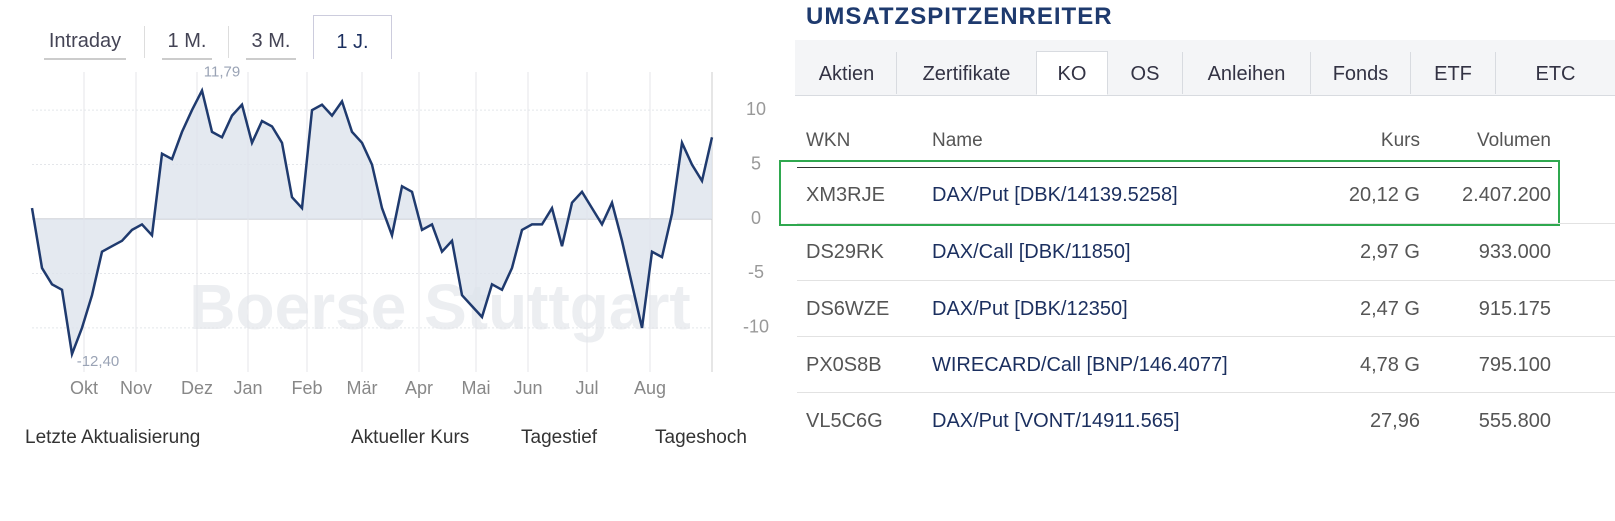 This screenshot has height=521, width=1615. Describe the element at coordinates (1389, 309) in the screenshot. I see `row-cell: 2,47 G` at that location.